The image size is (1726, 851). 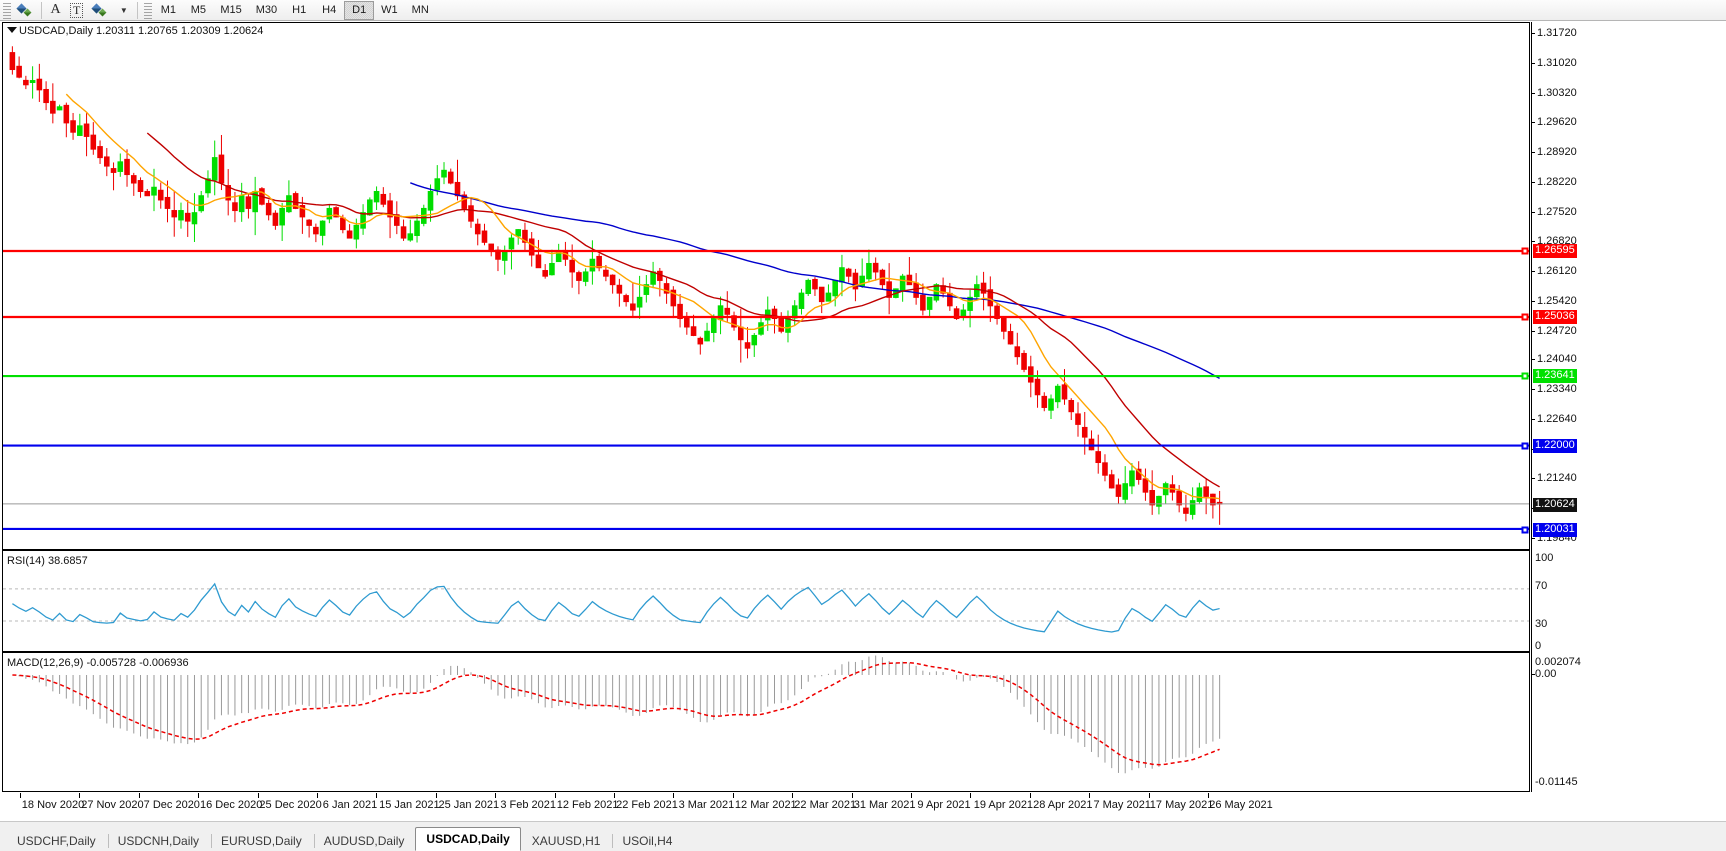 I want to click on main-toolbar: A T ▼ M1 M5 M15 M30 H1 H4 D1 W1 MN, so click(x=863, y=10).